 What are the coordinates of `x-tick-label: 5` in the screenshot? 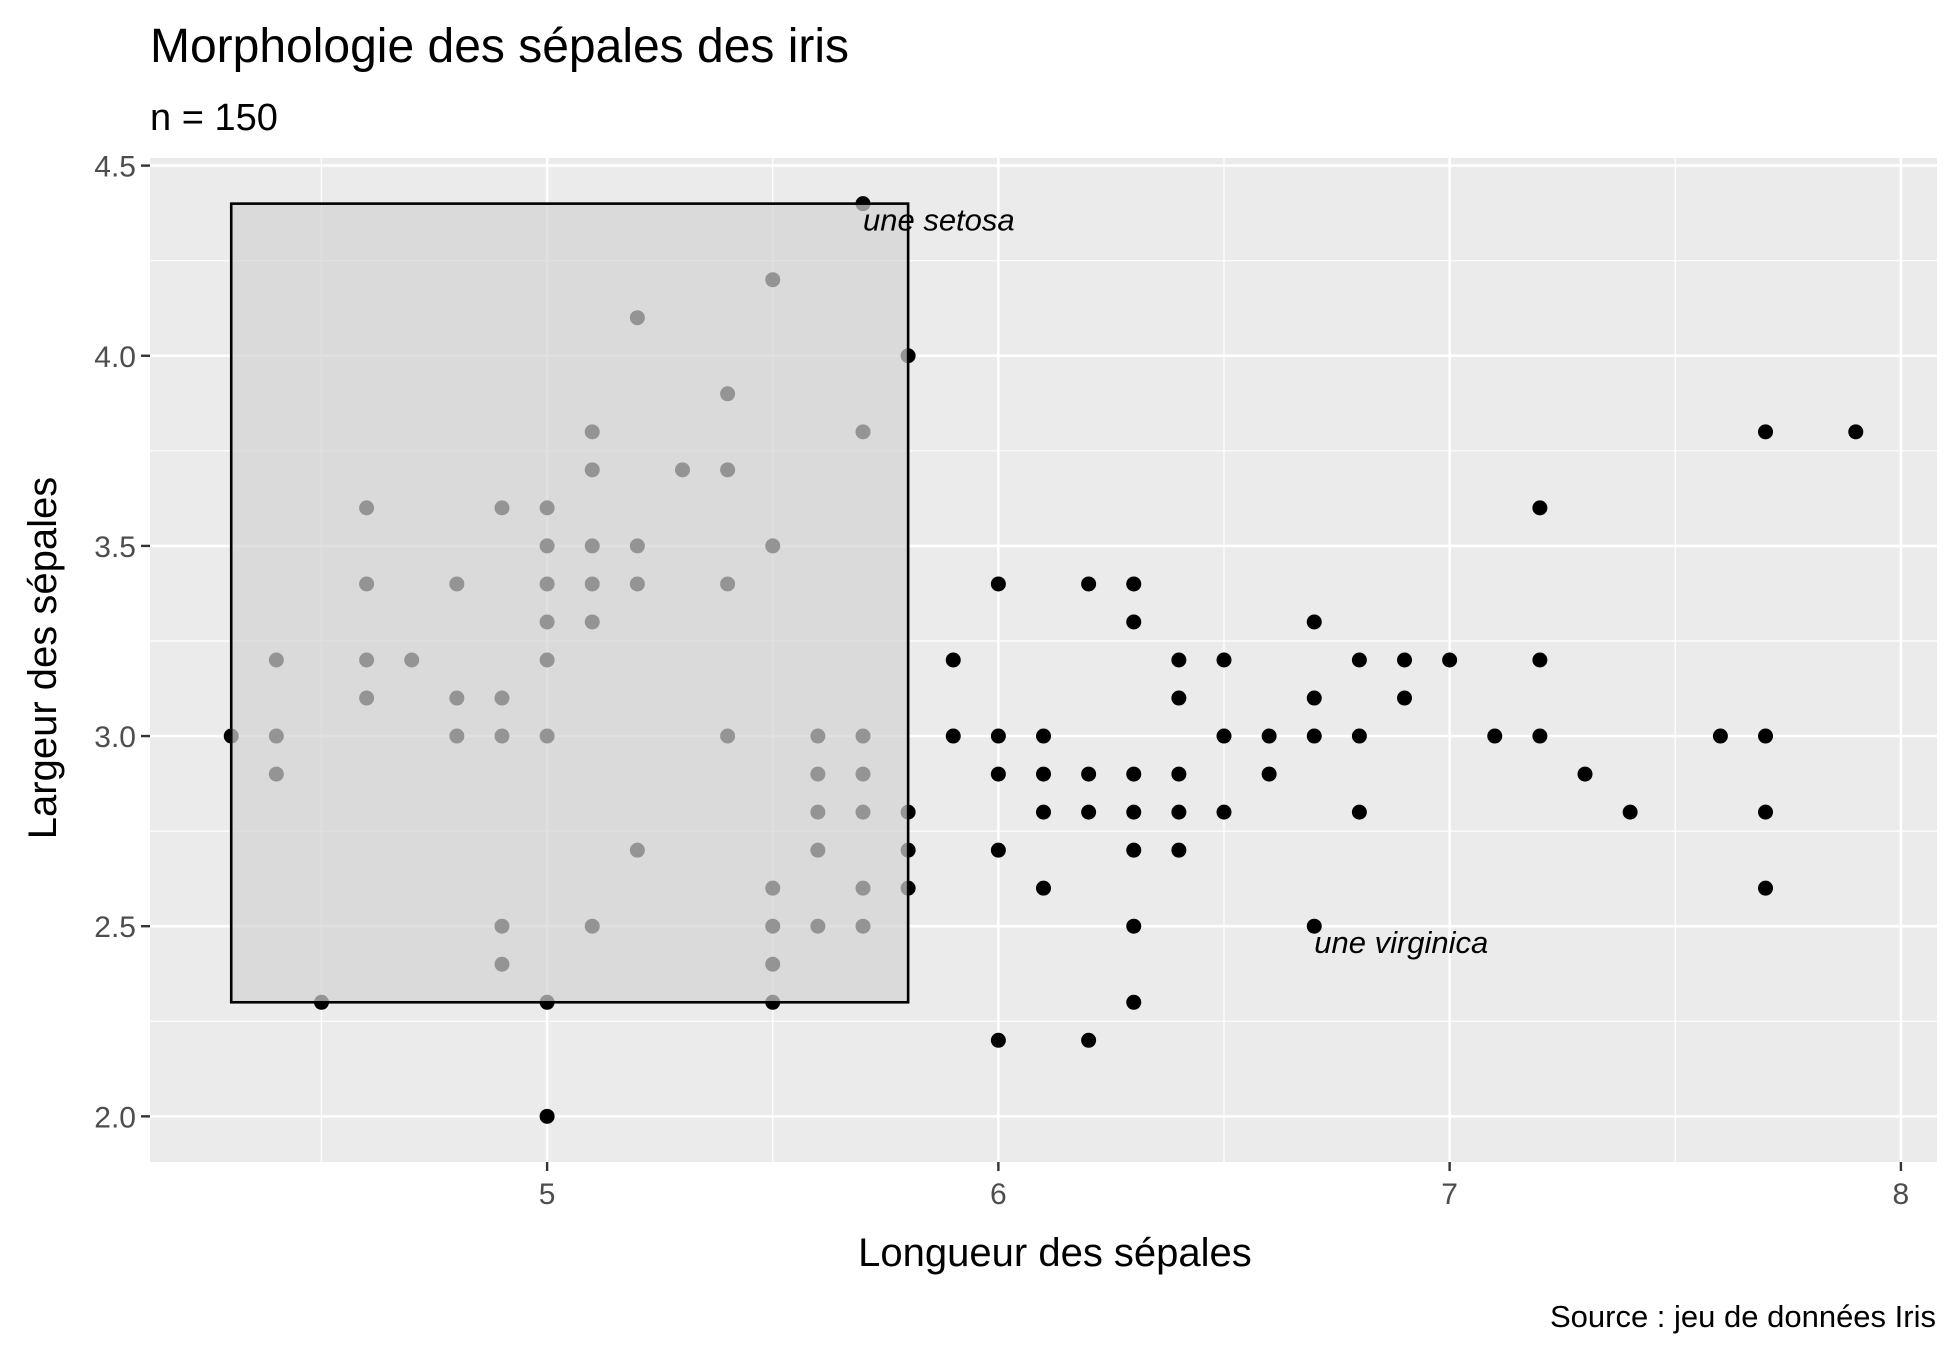 It's located at (547, 1194).